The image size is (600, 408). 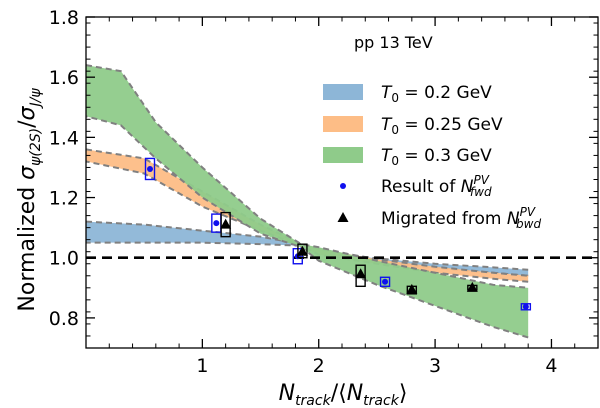 What do you see at coordinates (64, 199) in the screenshot?
I see `y-tick-label-2: 1.2` at bounding box center [64, 199].